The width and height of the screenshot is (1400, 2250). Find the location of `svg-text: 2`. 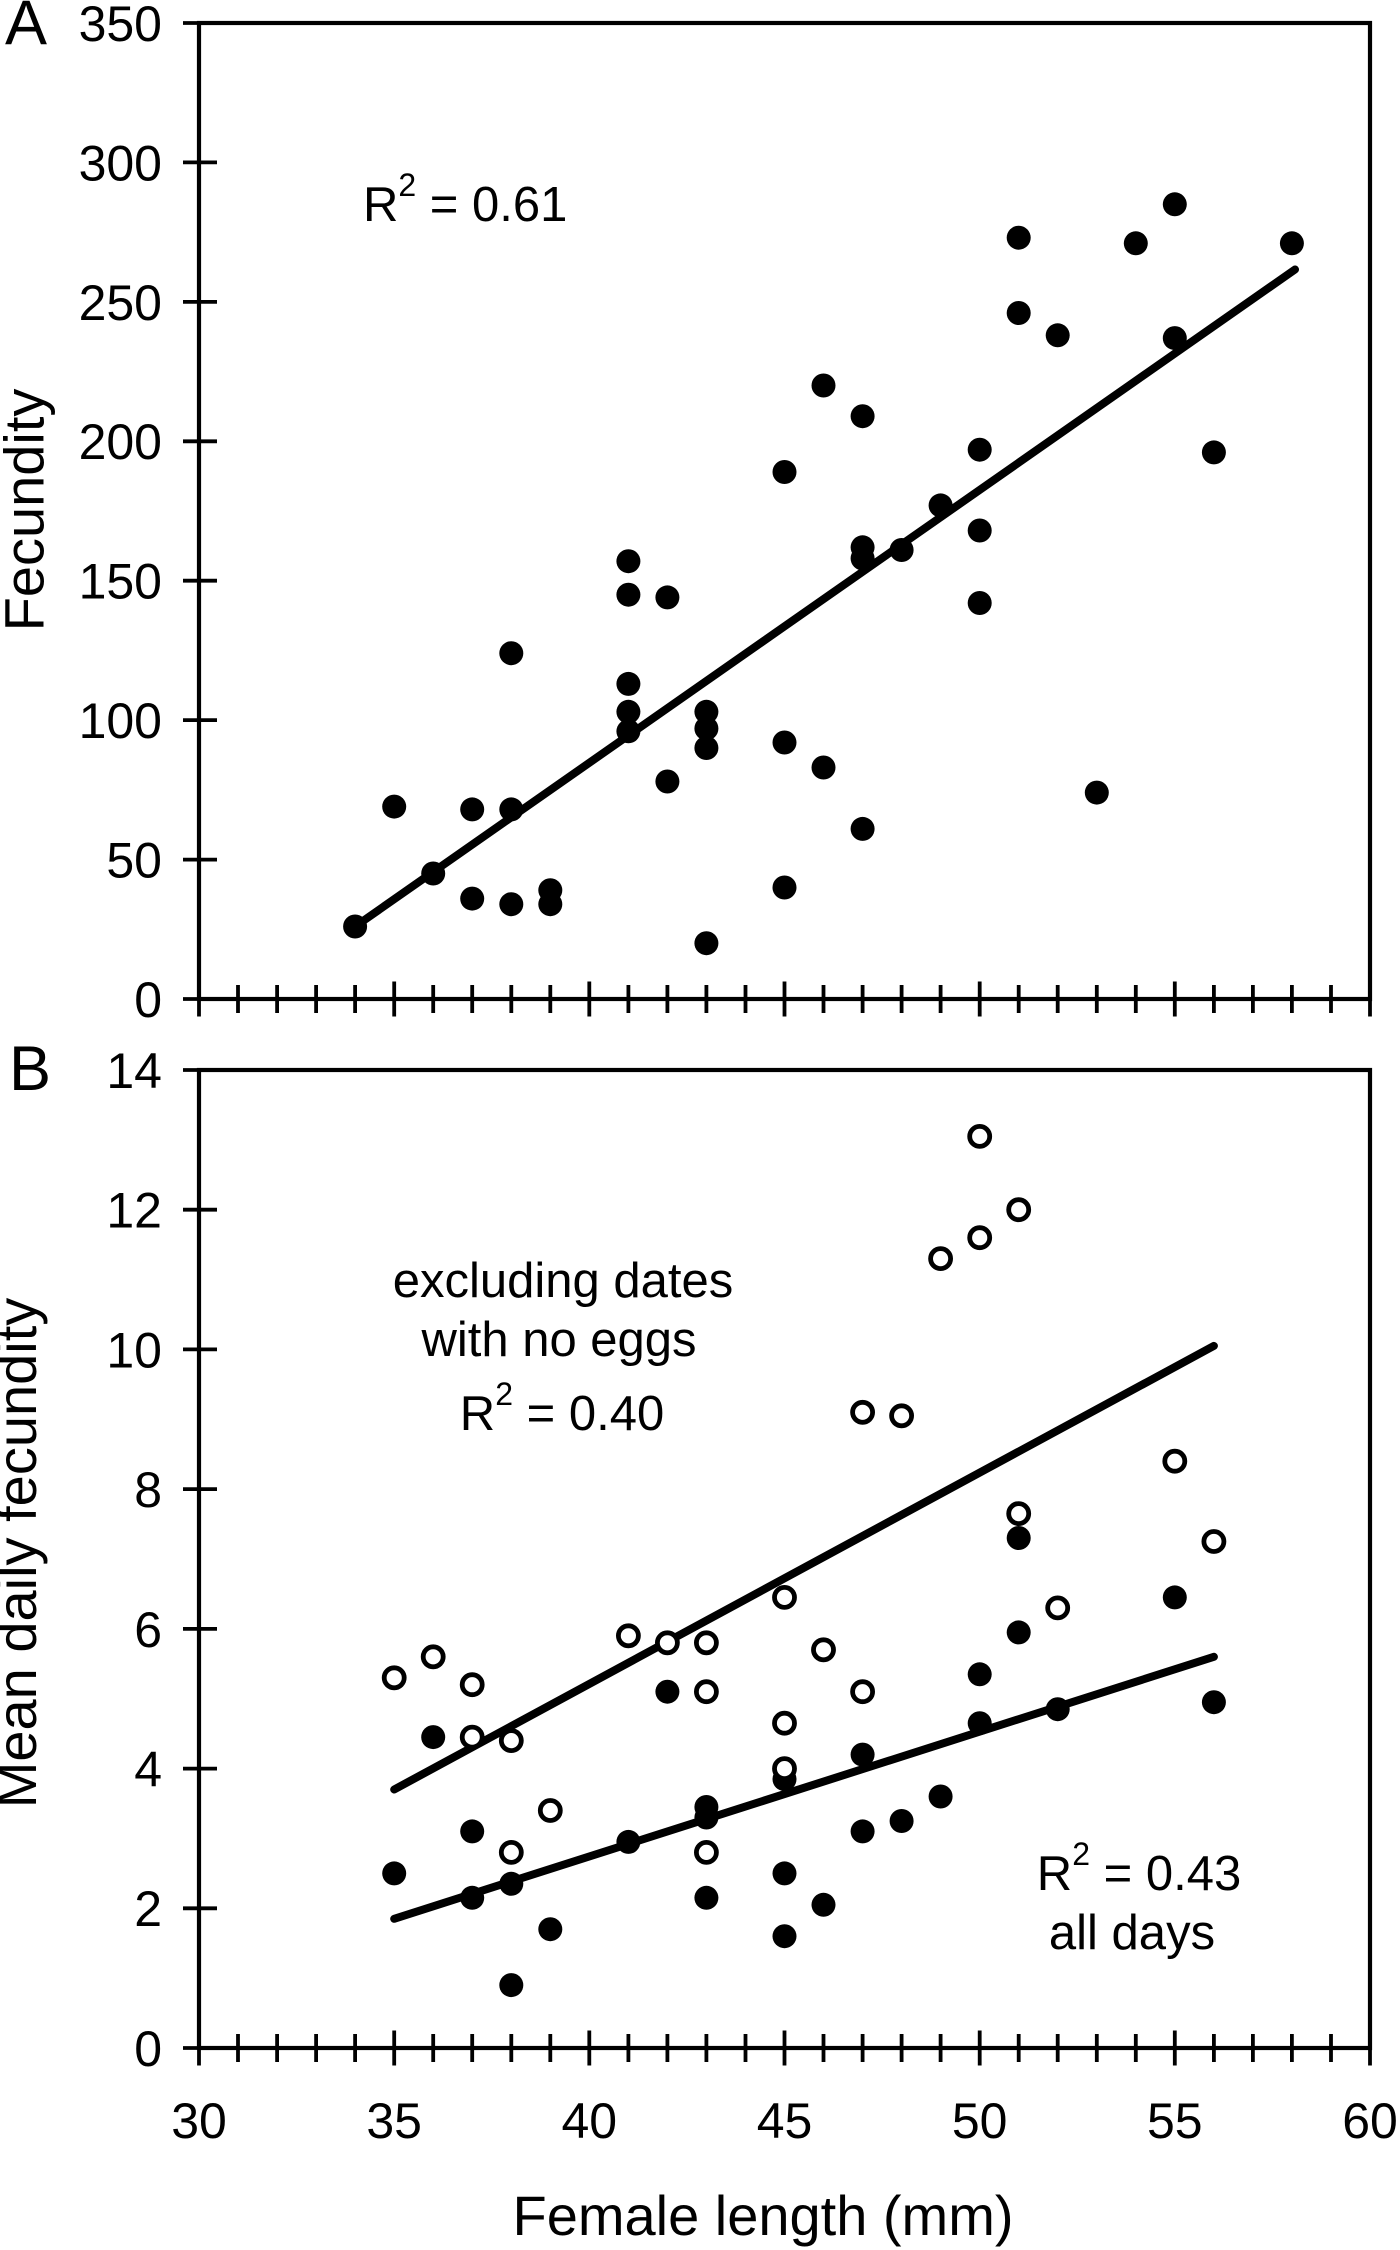

svg-text: 2 is located at coordinates (148, 1909).